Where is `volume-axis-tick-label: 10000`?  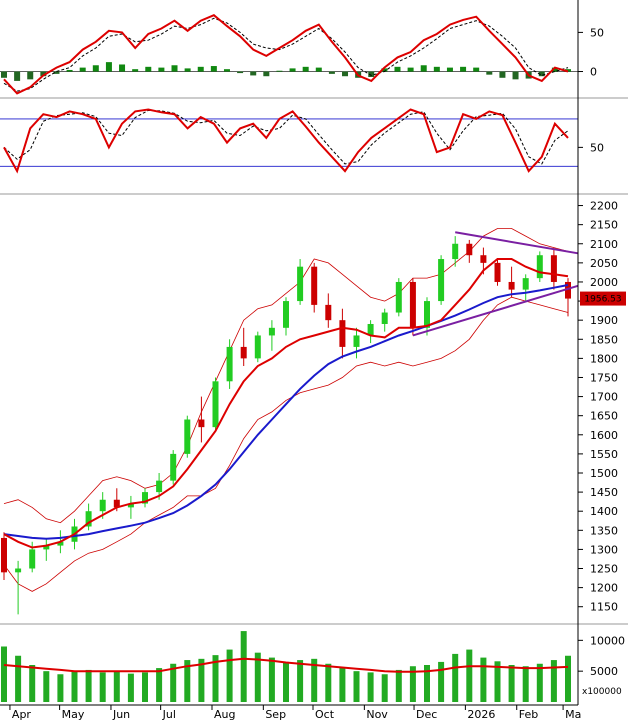
volume-axis-tick-label: 10000 is located at coordinates (607, 640).